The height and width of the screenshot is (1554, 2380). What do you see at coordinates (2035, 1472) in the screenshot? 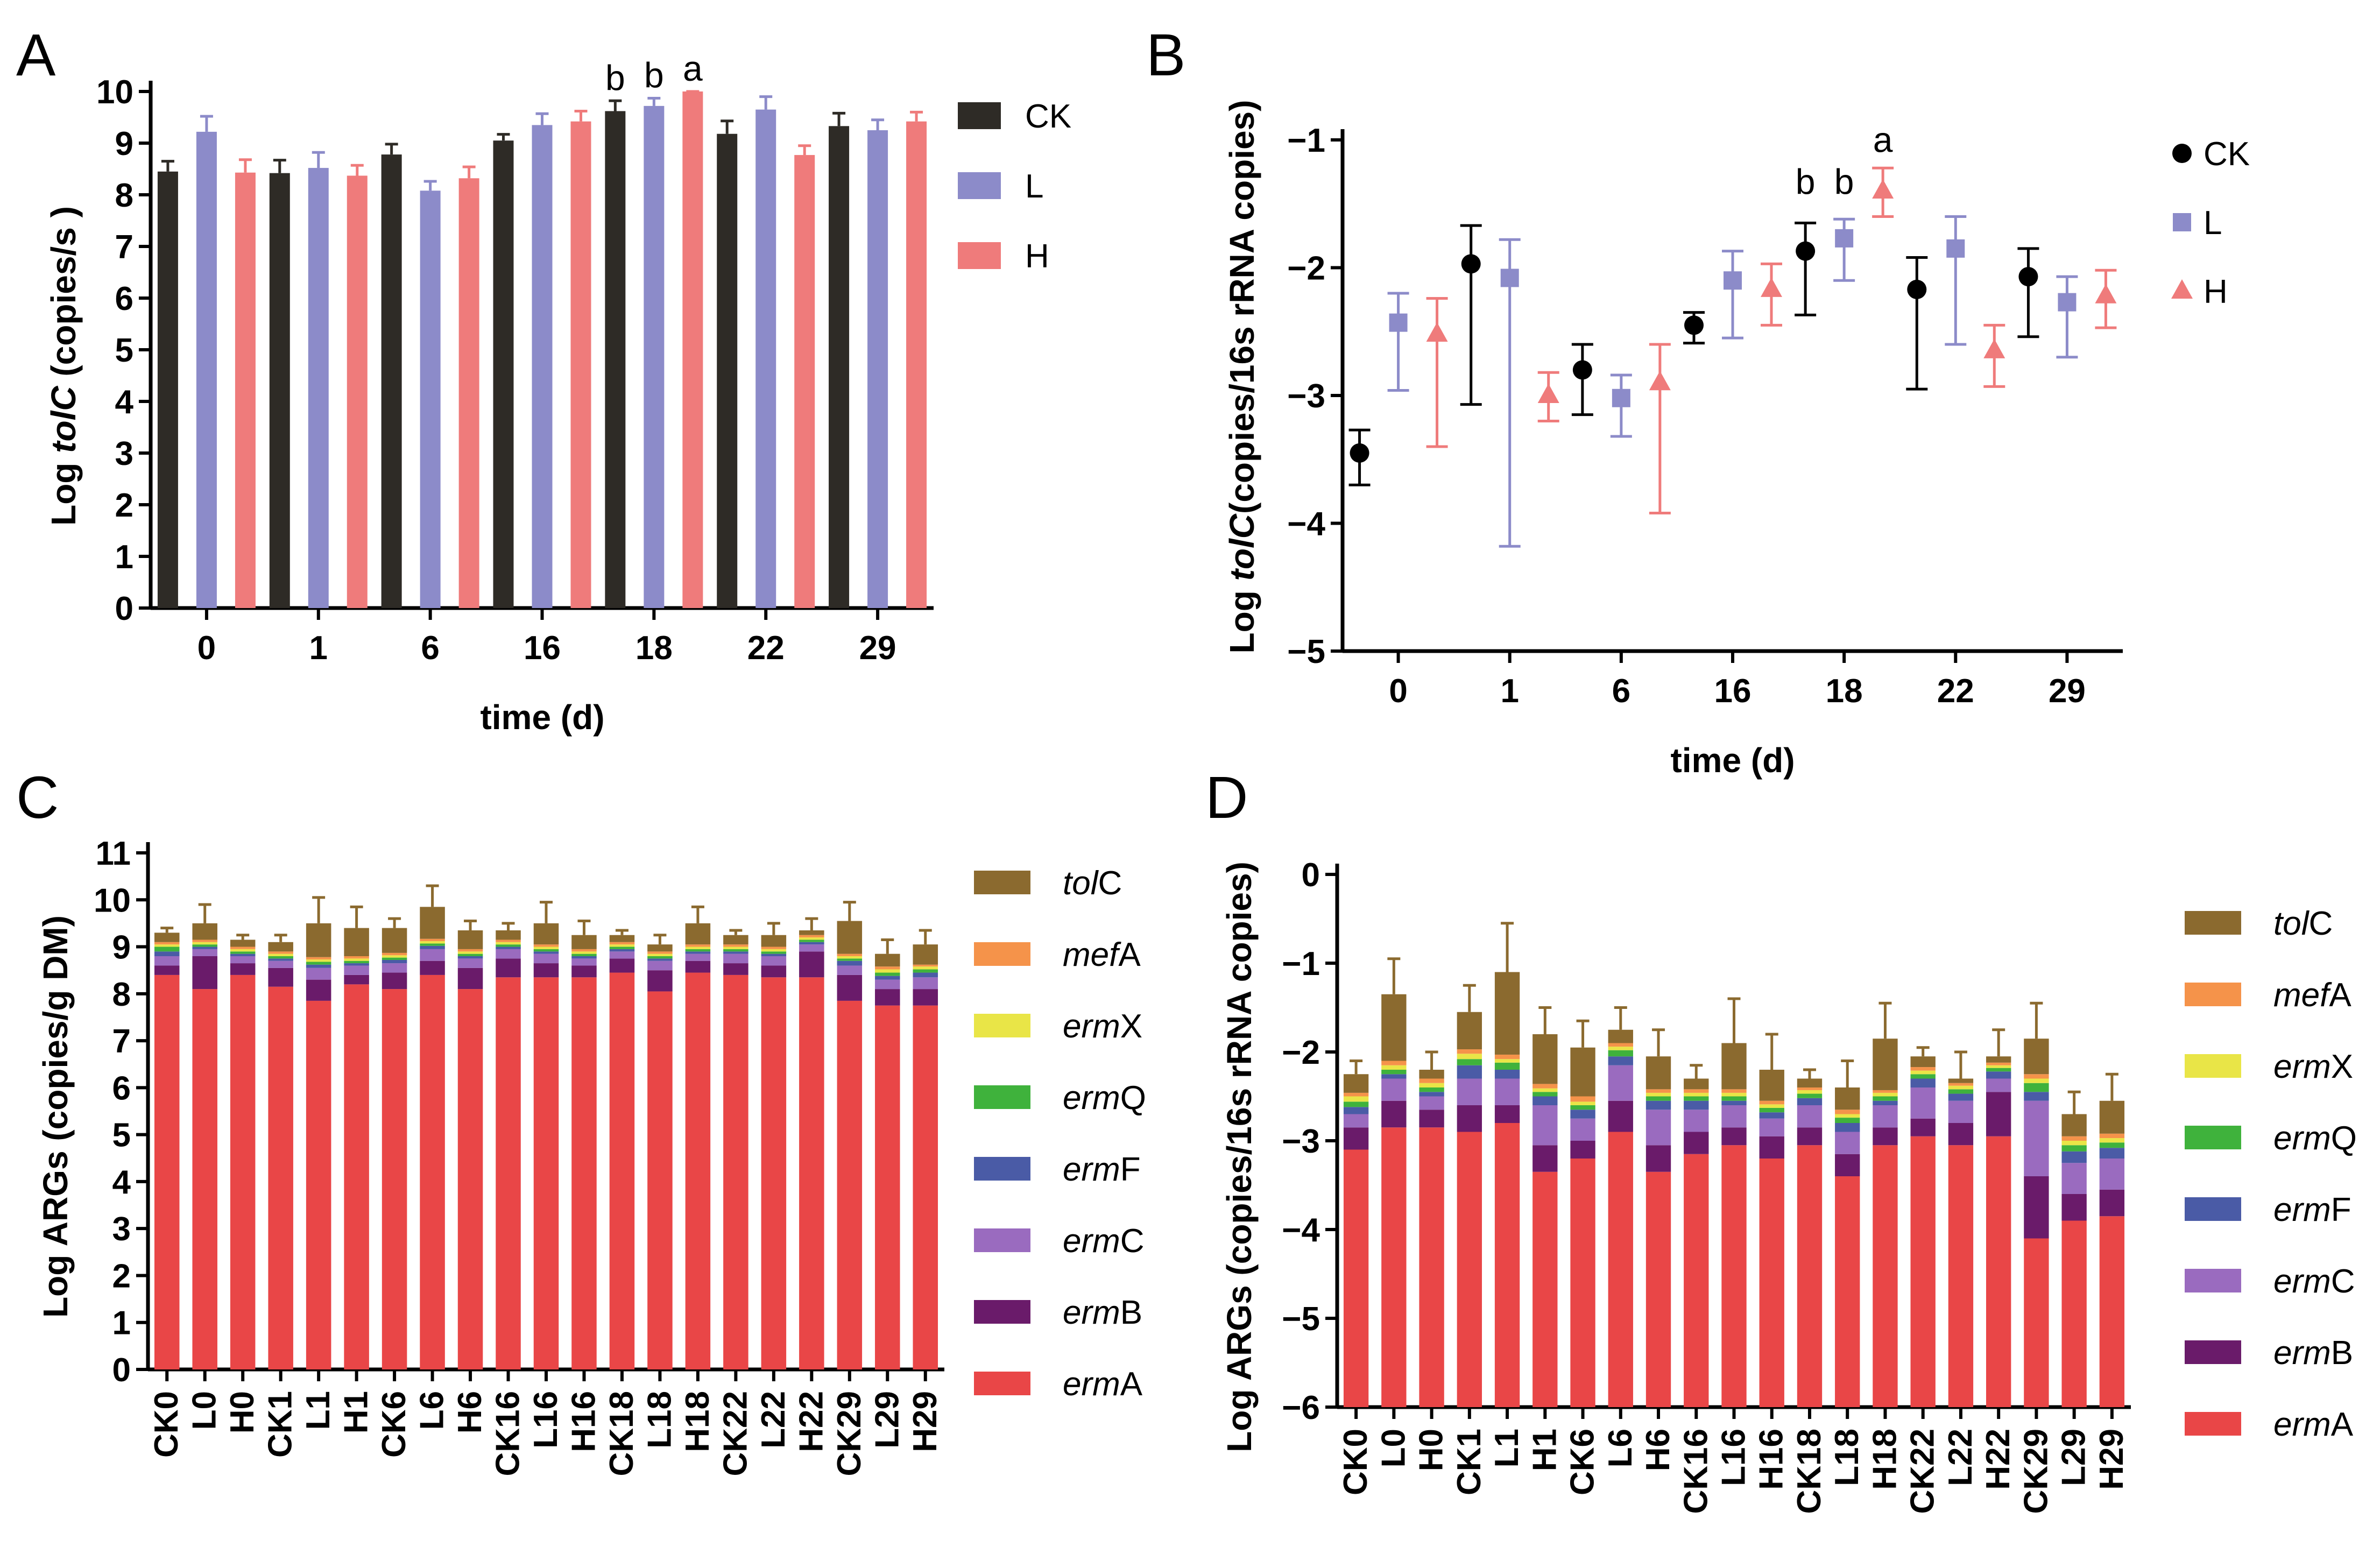
I see `d-x-tick-label: CK29` at bounding box center [2035, 1472].